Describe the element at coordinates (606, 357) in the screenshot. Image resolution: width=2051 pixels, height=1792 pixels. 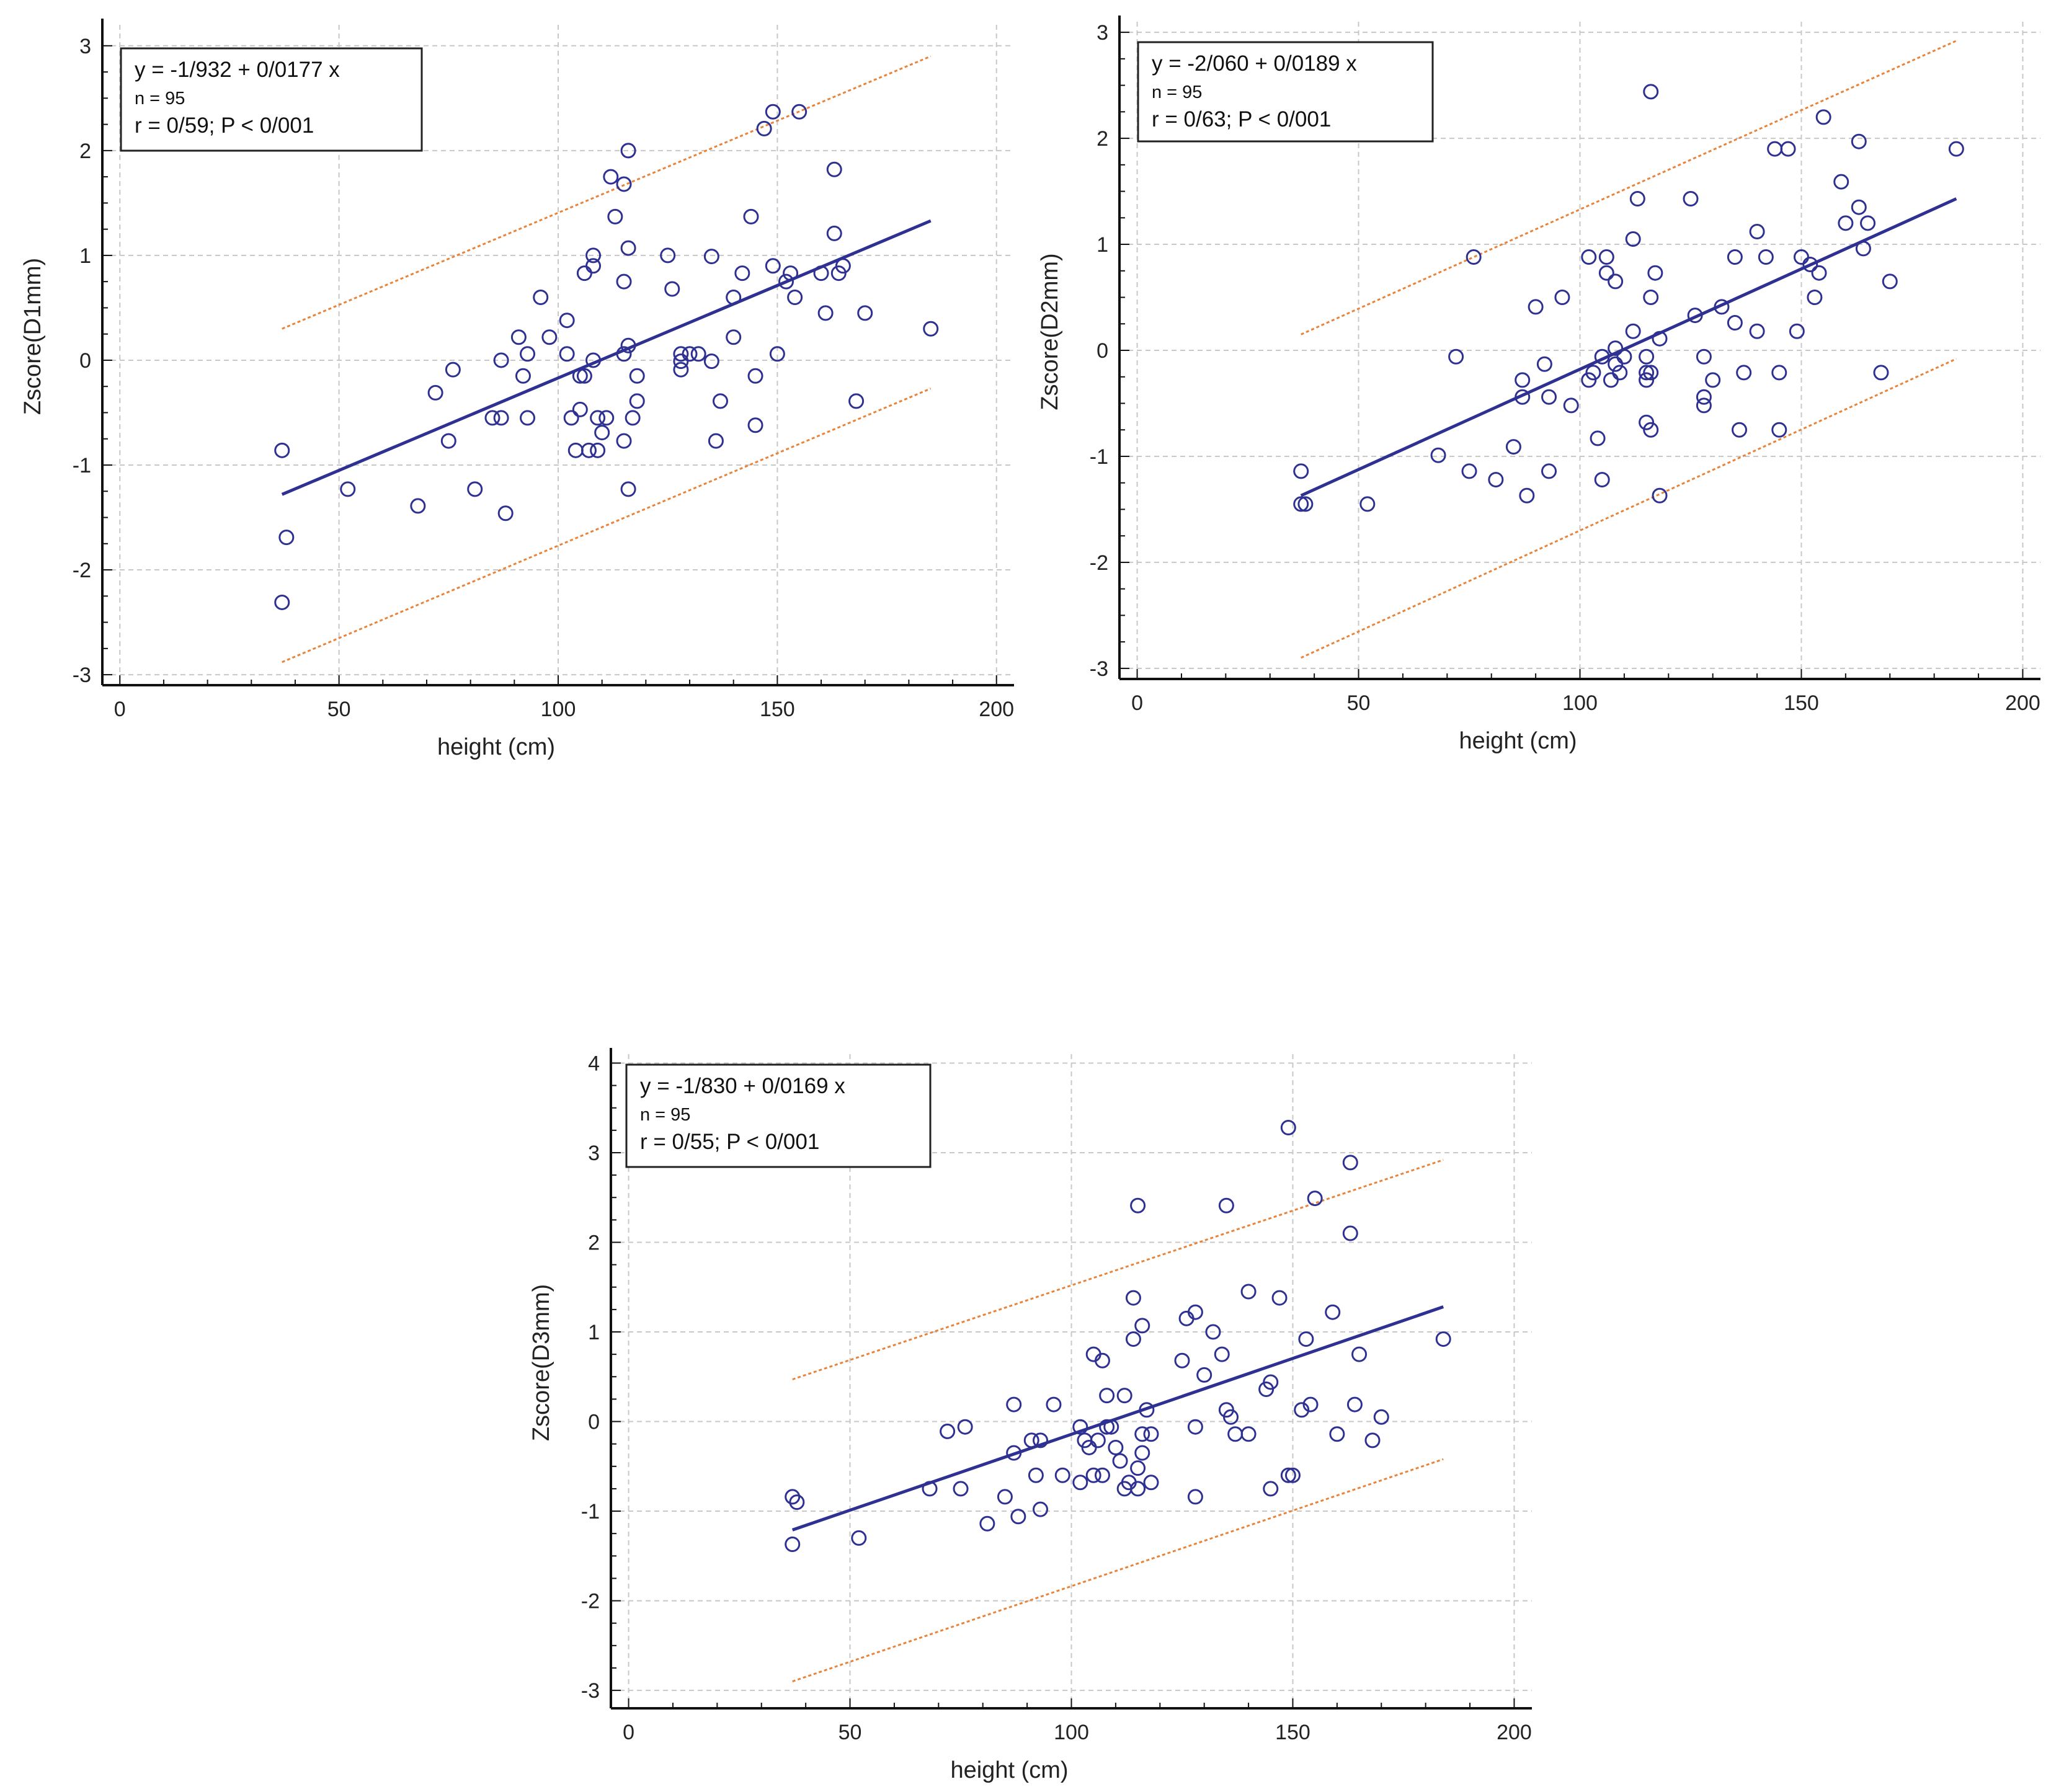
I see `scatter-points` at that location.